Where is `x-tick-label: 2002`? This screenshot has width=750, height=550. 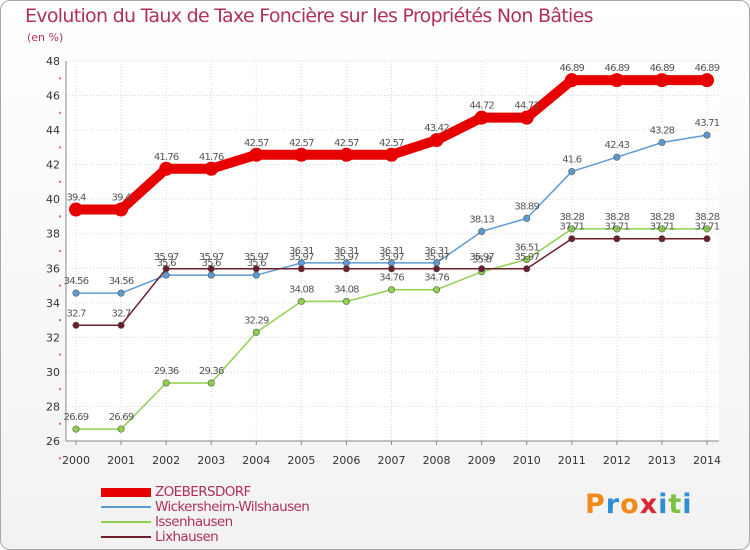 x-tick-label: 2002 is located at coordinates (166, 460).